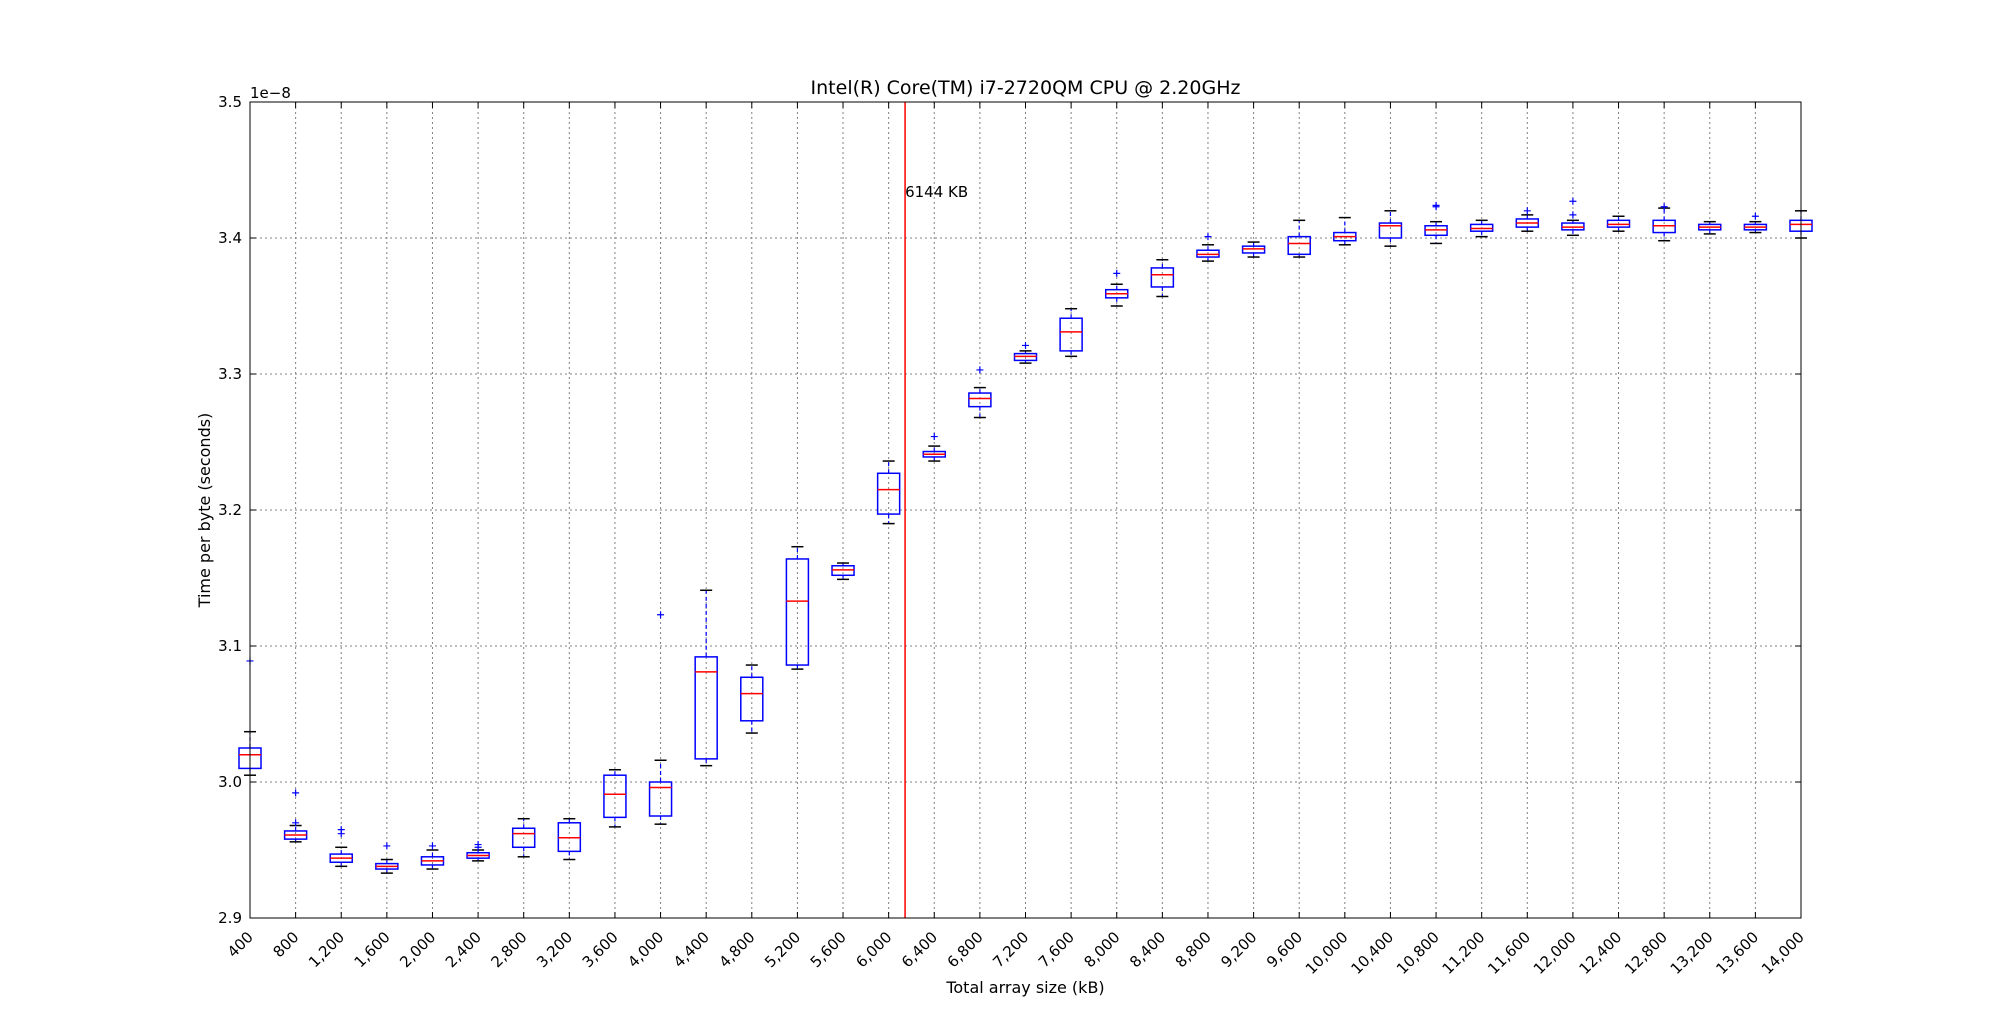 The width and height of the screenshot is (1997, 1019). I want to click on y-tick-label: 3.4, so click(230, 238).